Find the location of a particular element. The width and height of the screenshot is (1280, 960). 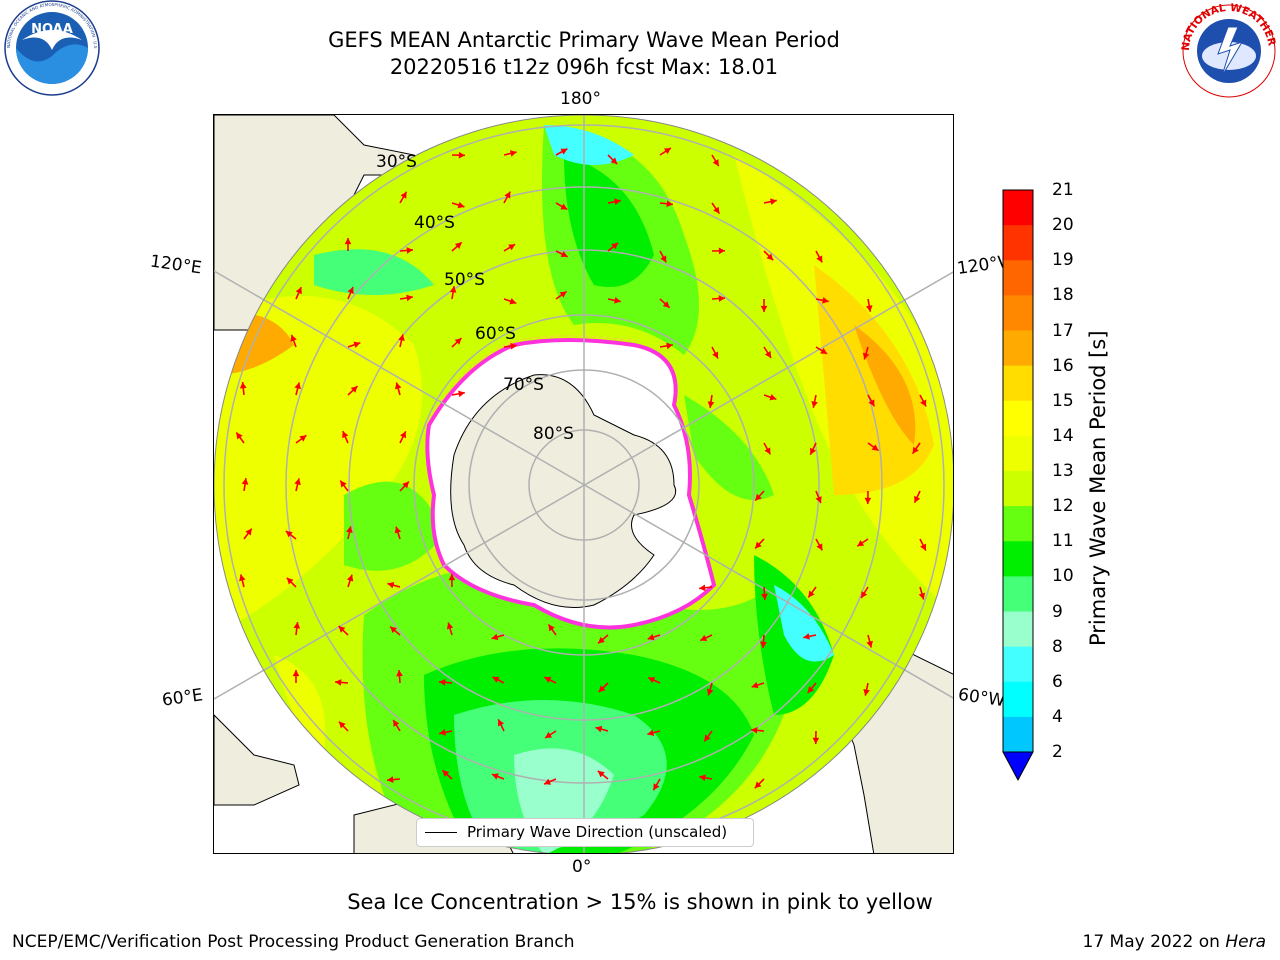

lat-label-30s: 30°S is located at coordinates (396, 162).